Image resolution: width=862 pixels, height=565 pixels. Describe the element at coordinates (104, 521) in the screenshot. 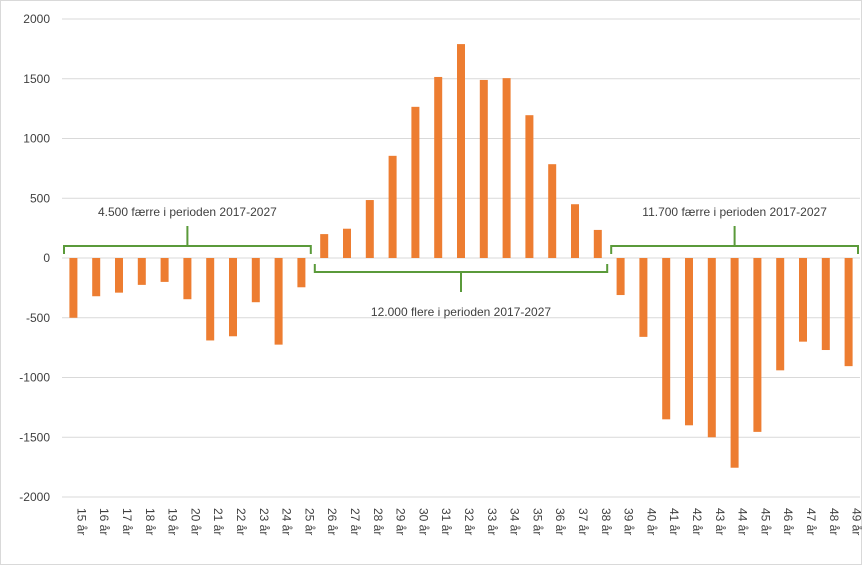

I see `x-tick-label: 16 år` at that location.